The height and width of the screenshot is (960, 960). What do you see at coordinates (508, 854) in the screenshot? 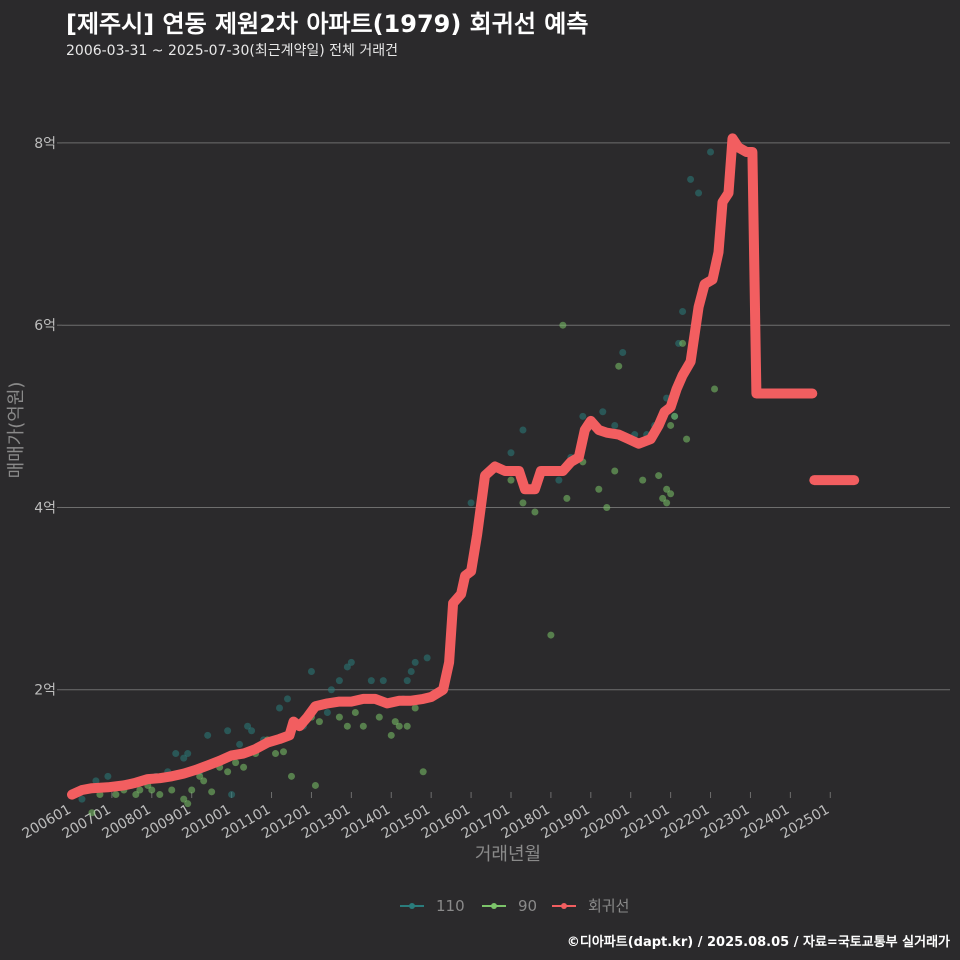
I see `x-axis-title: 거래년월` at bounding box center [508, 854].